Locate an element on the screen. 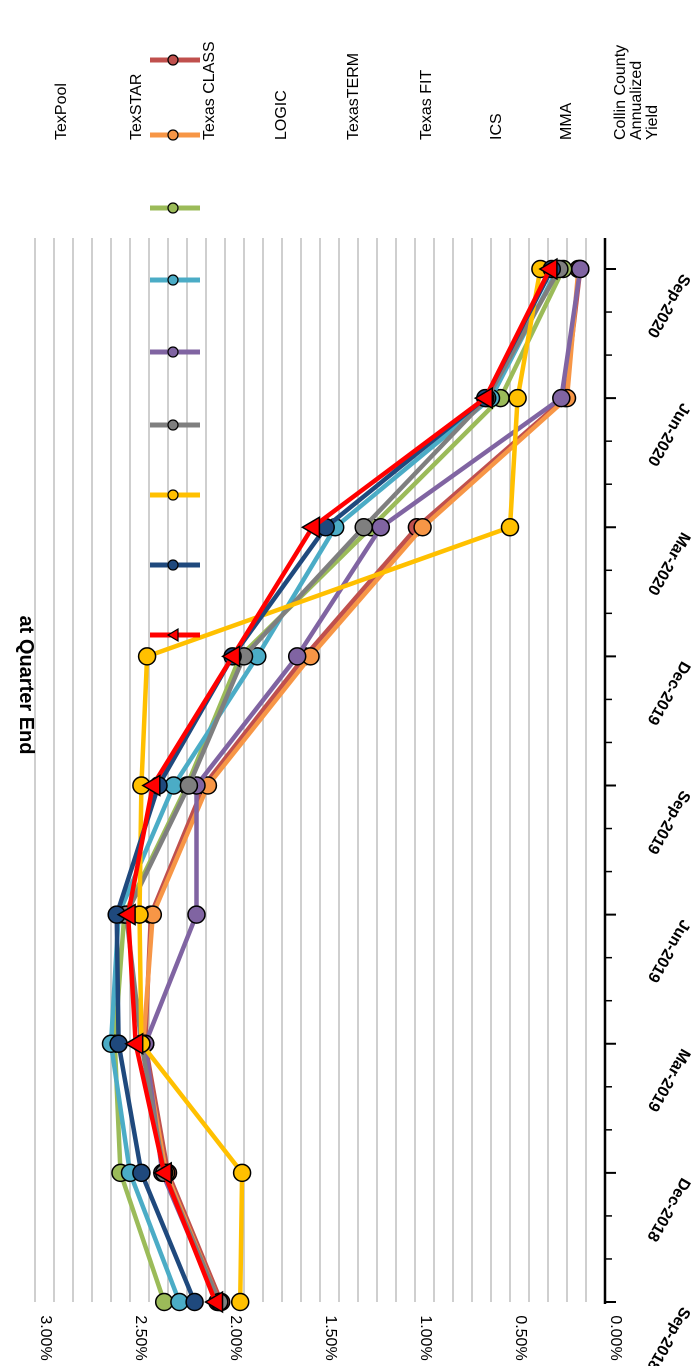 The width and height of the screenshot is (692, 1366). category-tick-label: Sep-2020 is located at coordinates (667, 305).